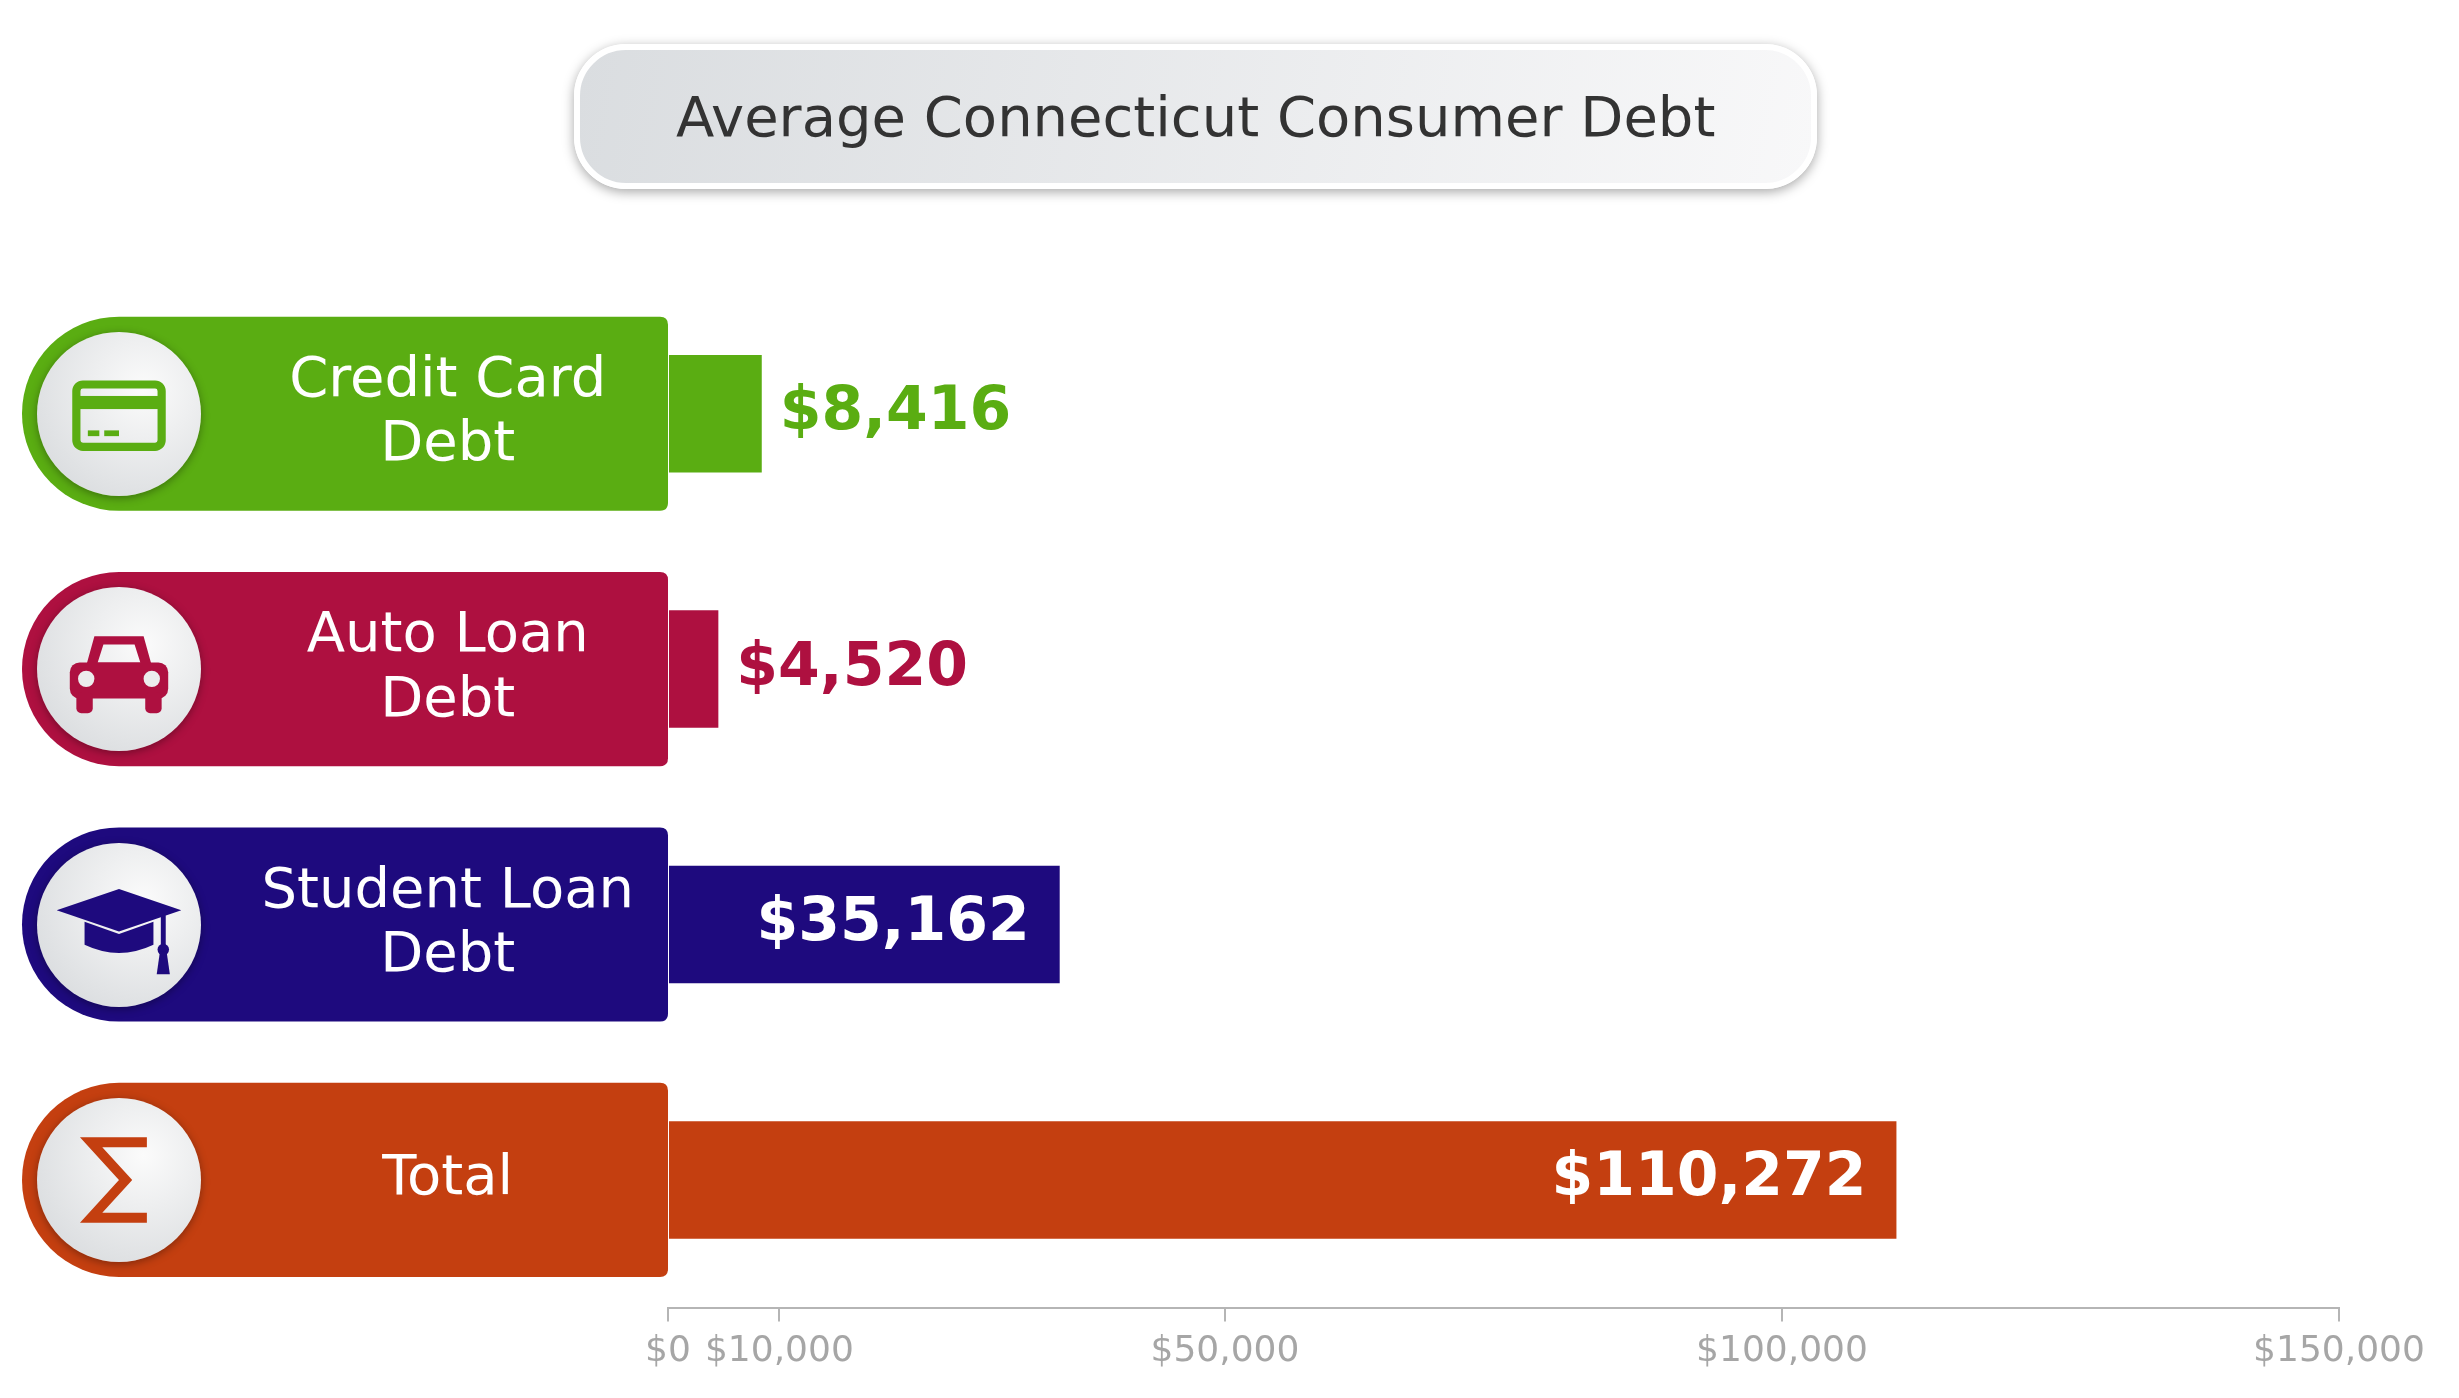 This screenshot has width=2459, height=1398. Describe the element at coordinates (1782, 1348) in the screenshot. I see `x-tick-label: $100,000` at that location.